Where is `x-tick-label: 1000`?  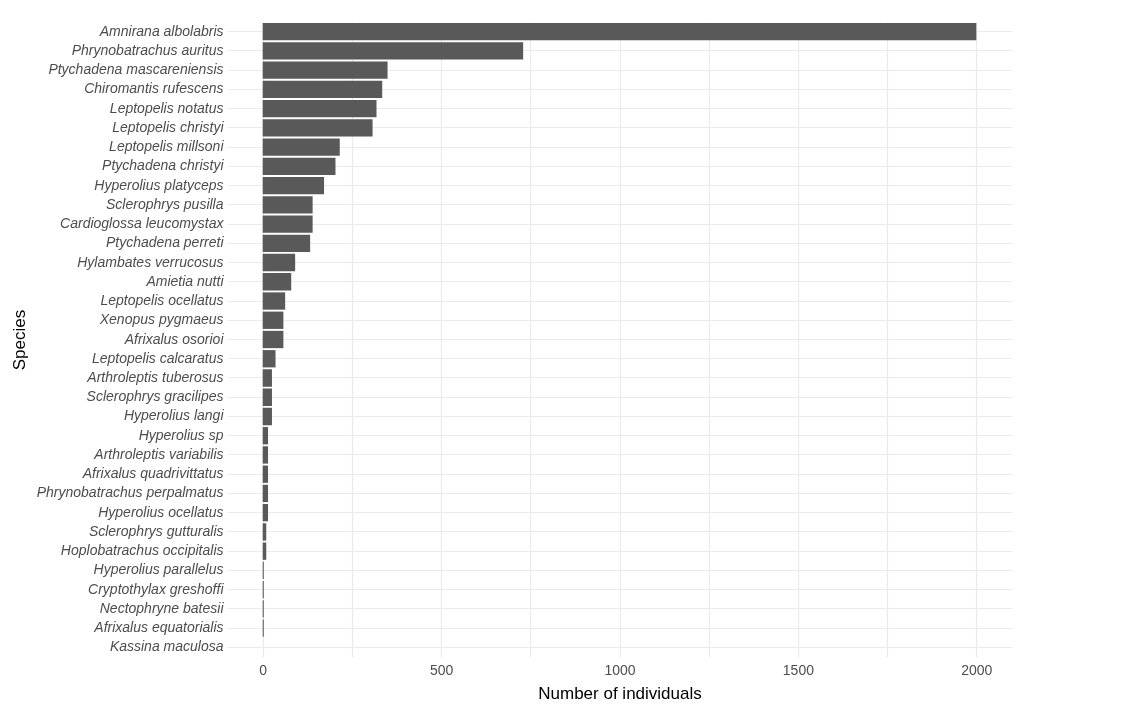
x-tick-label: 1000 is located at coordinates (620, 669).